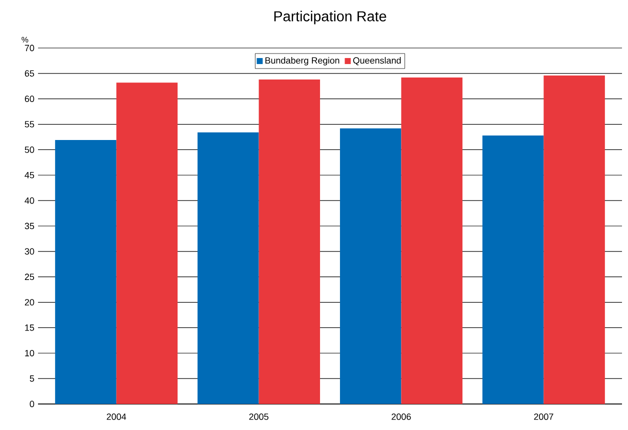 This screenshot has height=430, width=628. What do you see at coordinates (29, 175) in the screenshot?
I see `y-tick-label: 45` at bounding box center [29, 175].